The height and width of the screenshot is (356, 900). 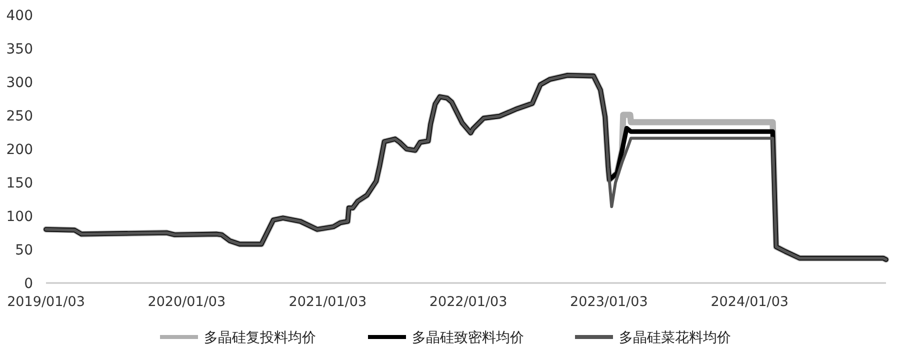 I want to click on y-tick-label: 50, so click(x=24, y=250).